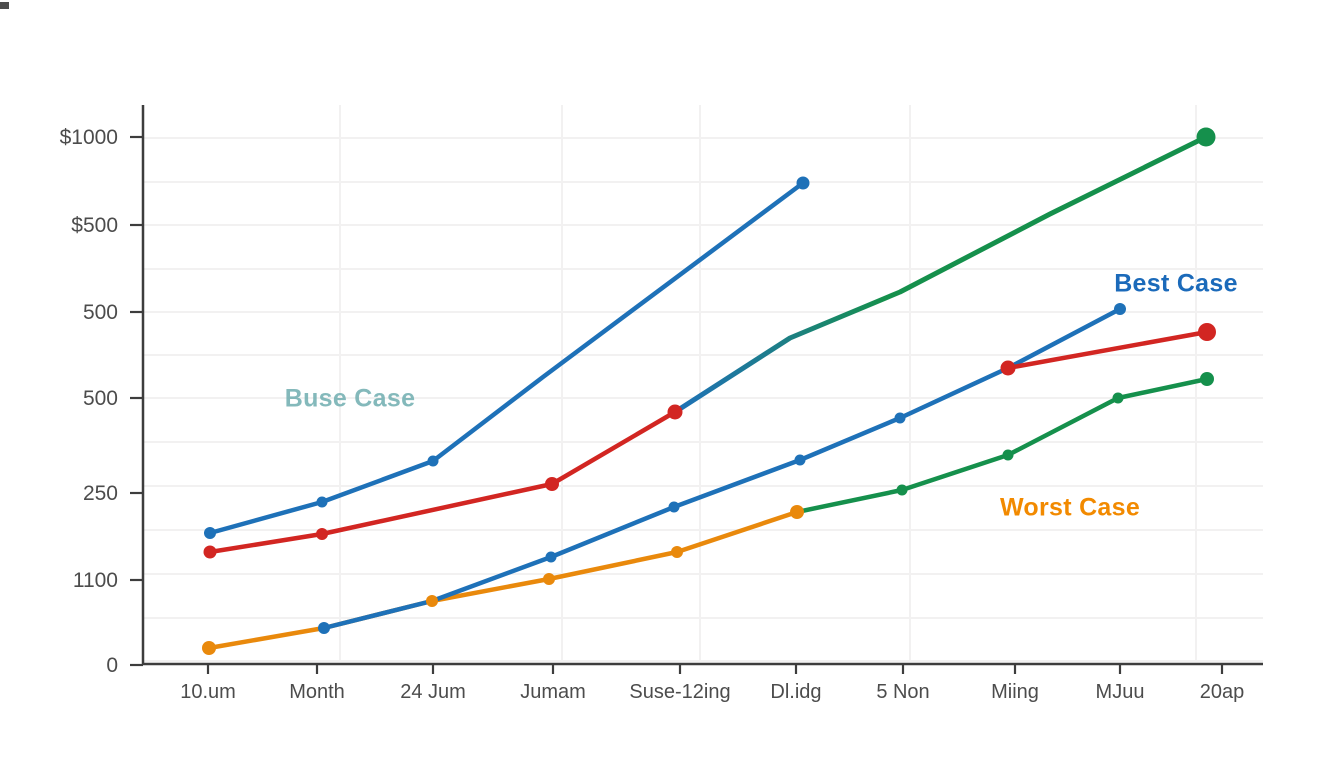  I want to click on x-axis-tick-label: 24 Jum, so click(433, 692).